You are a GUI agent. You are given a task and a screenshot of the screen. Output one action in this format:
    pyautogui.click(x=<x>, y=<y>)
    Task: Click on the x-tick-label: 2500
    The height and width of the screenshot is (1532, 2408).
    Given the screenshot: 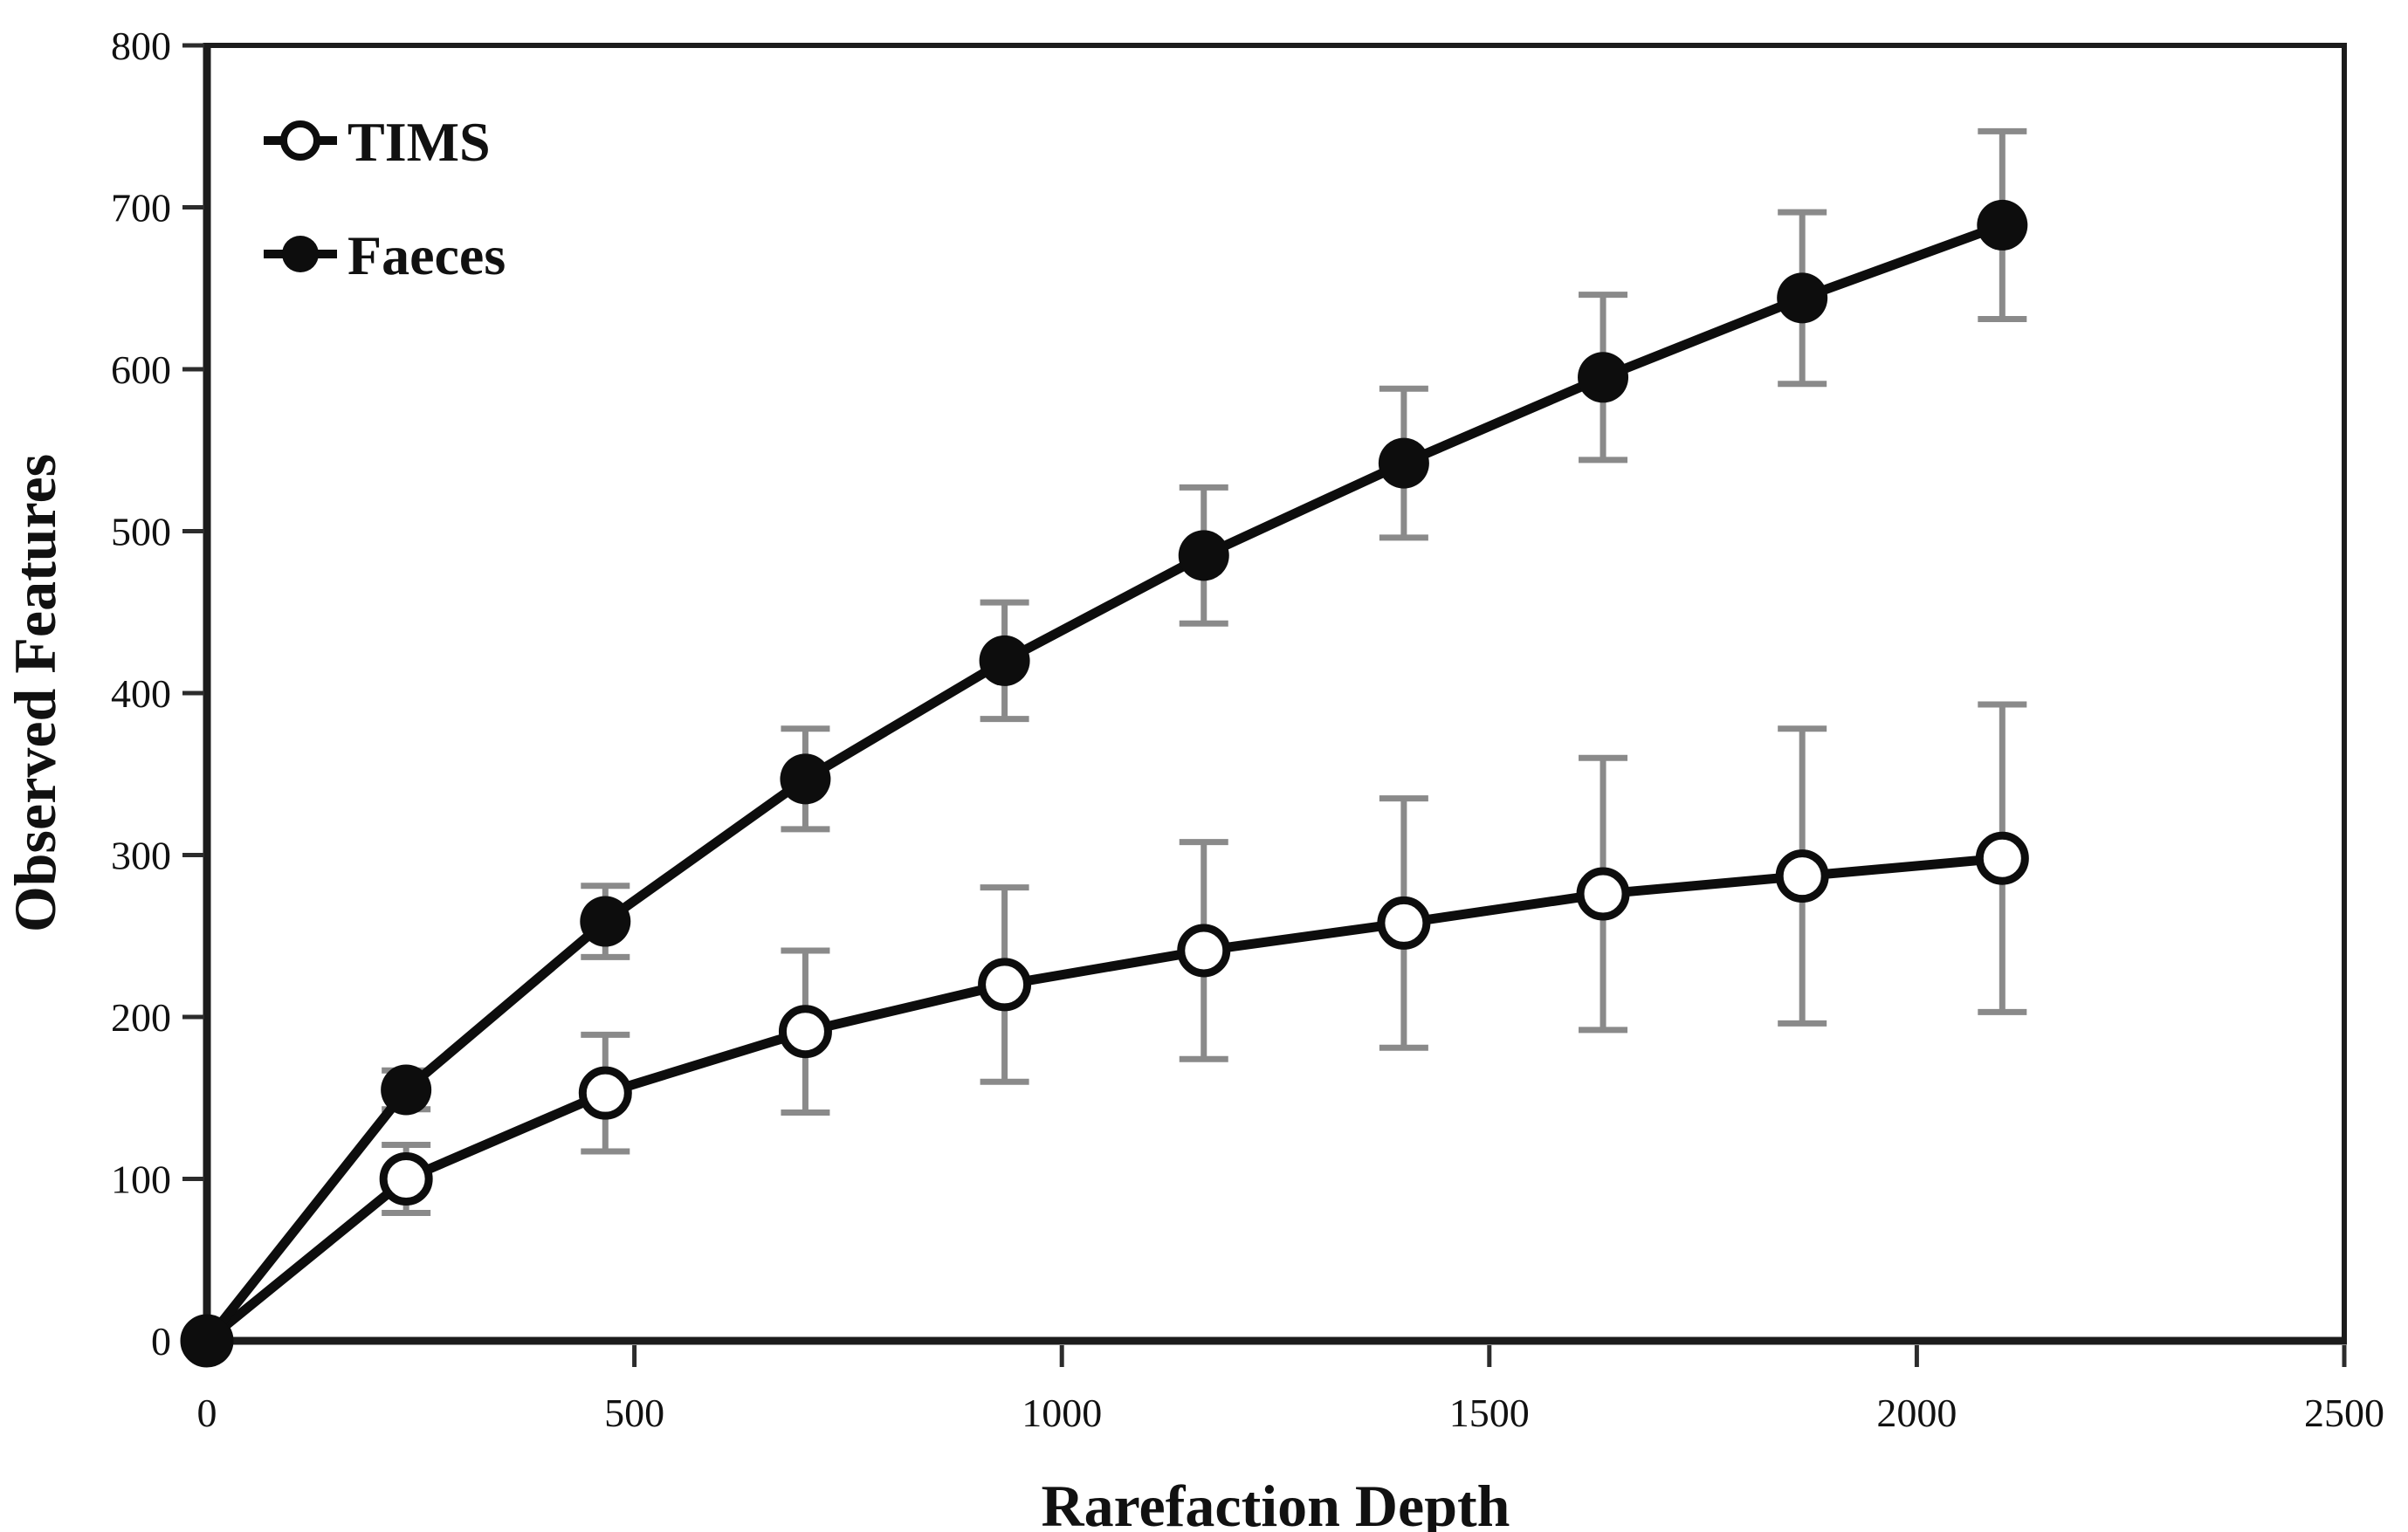 What is the action you would take?
    pyautogui.click(x=2344, y=1413)
    